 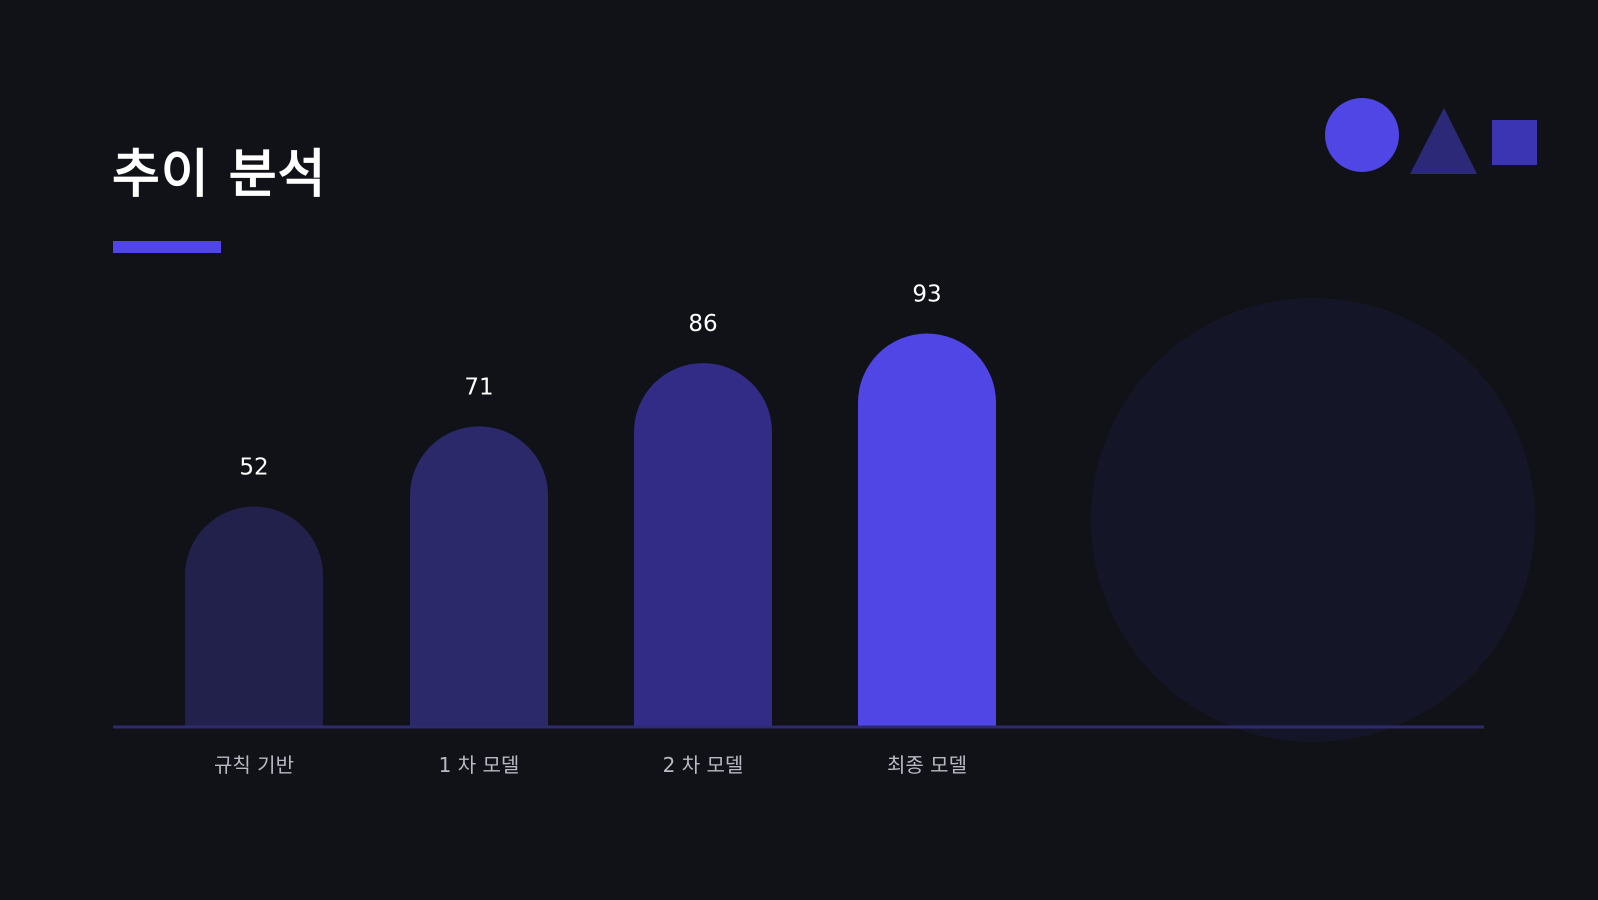 What do you see at coordinates (253, 468) in the screenshot?
I see `data-label-1: 52` at bounding box center [253, 468].